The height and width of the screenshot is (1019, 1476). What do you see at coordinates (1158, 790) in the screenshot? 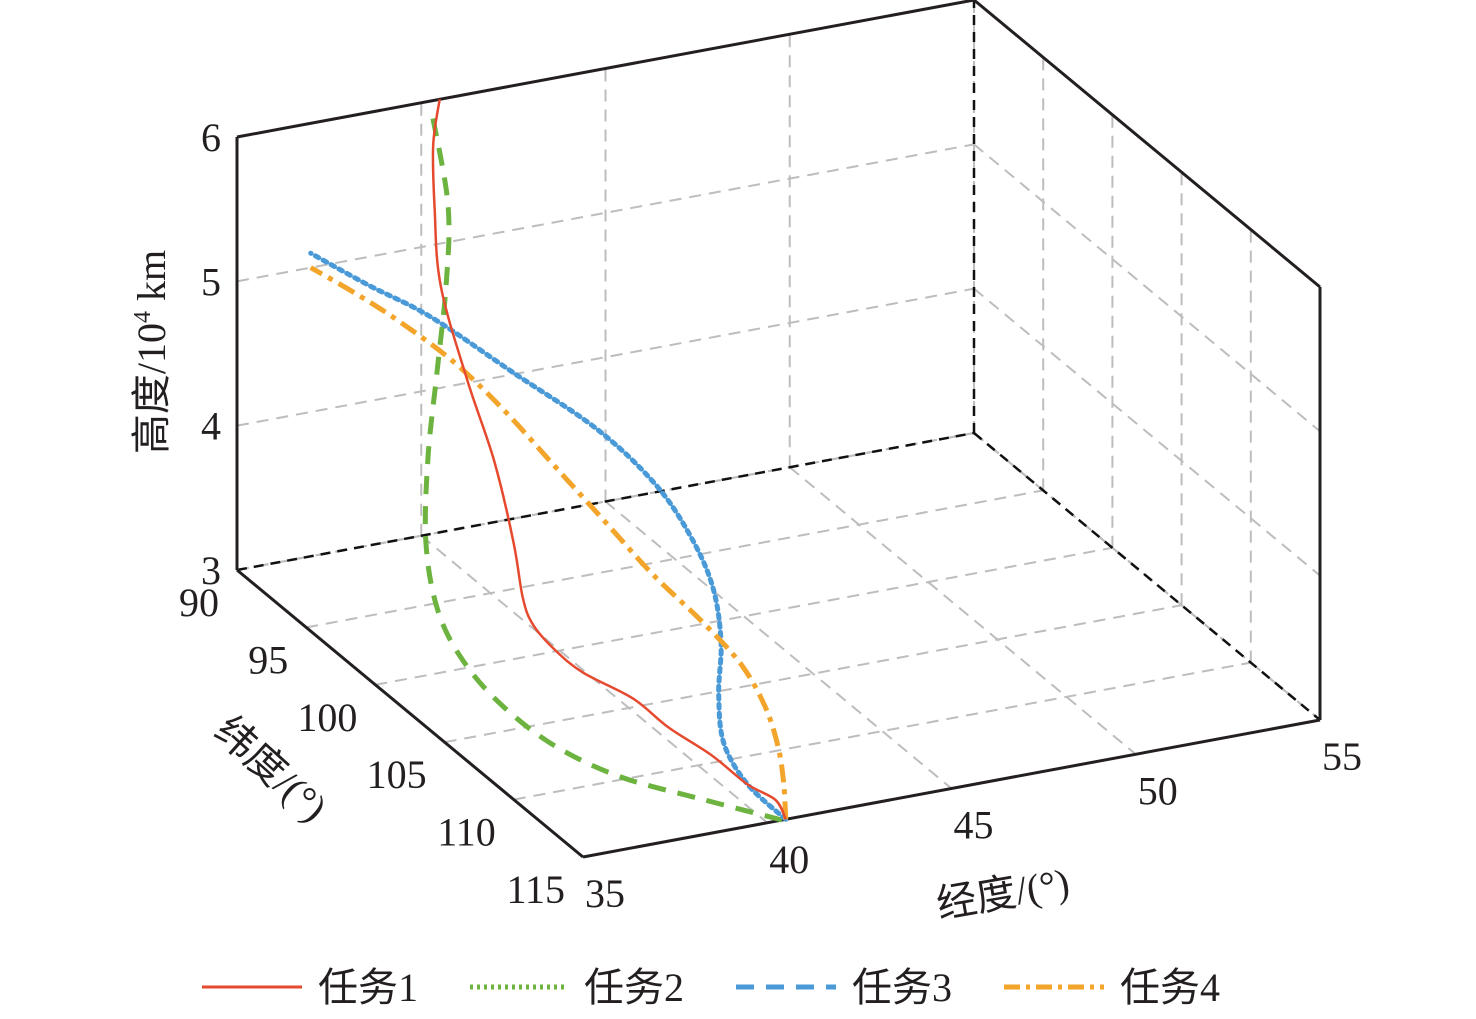
I see `x-tick-label: 50` at bounding box center [1158, 790].